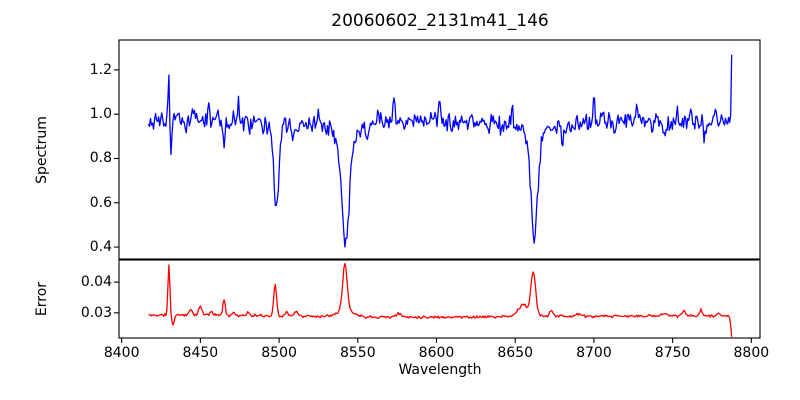  Describe the element at coordinates (121, 353) in the screenshot. I see `x-tick-label: 8400` at that location.